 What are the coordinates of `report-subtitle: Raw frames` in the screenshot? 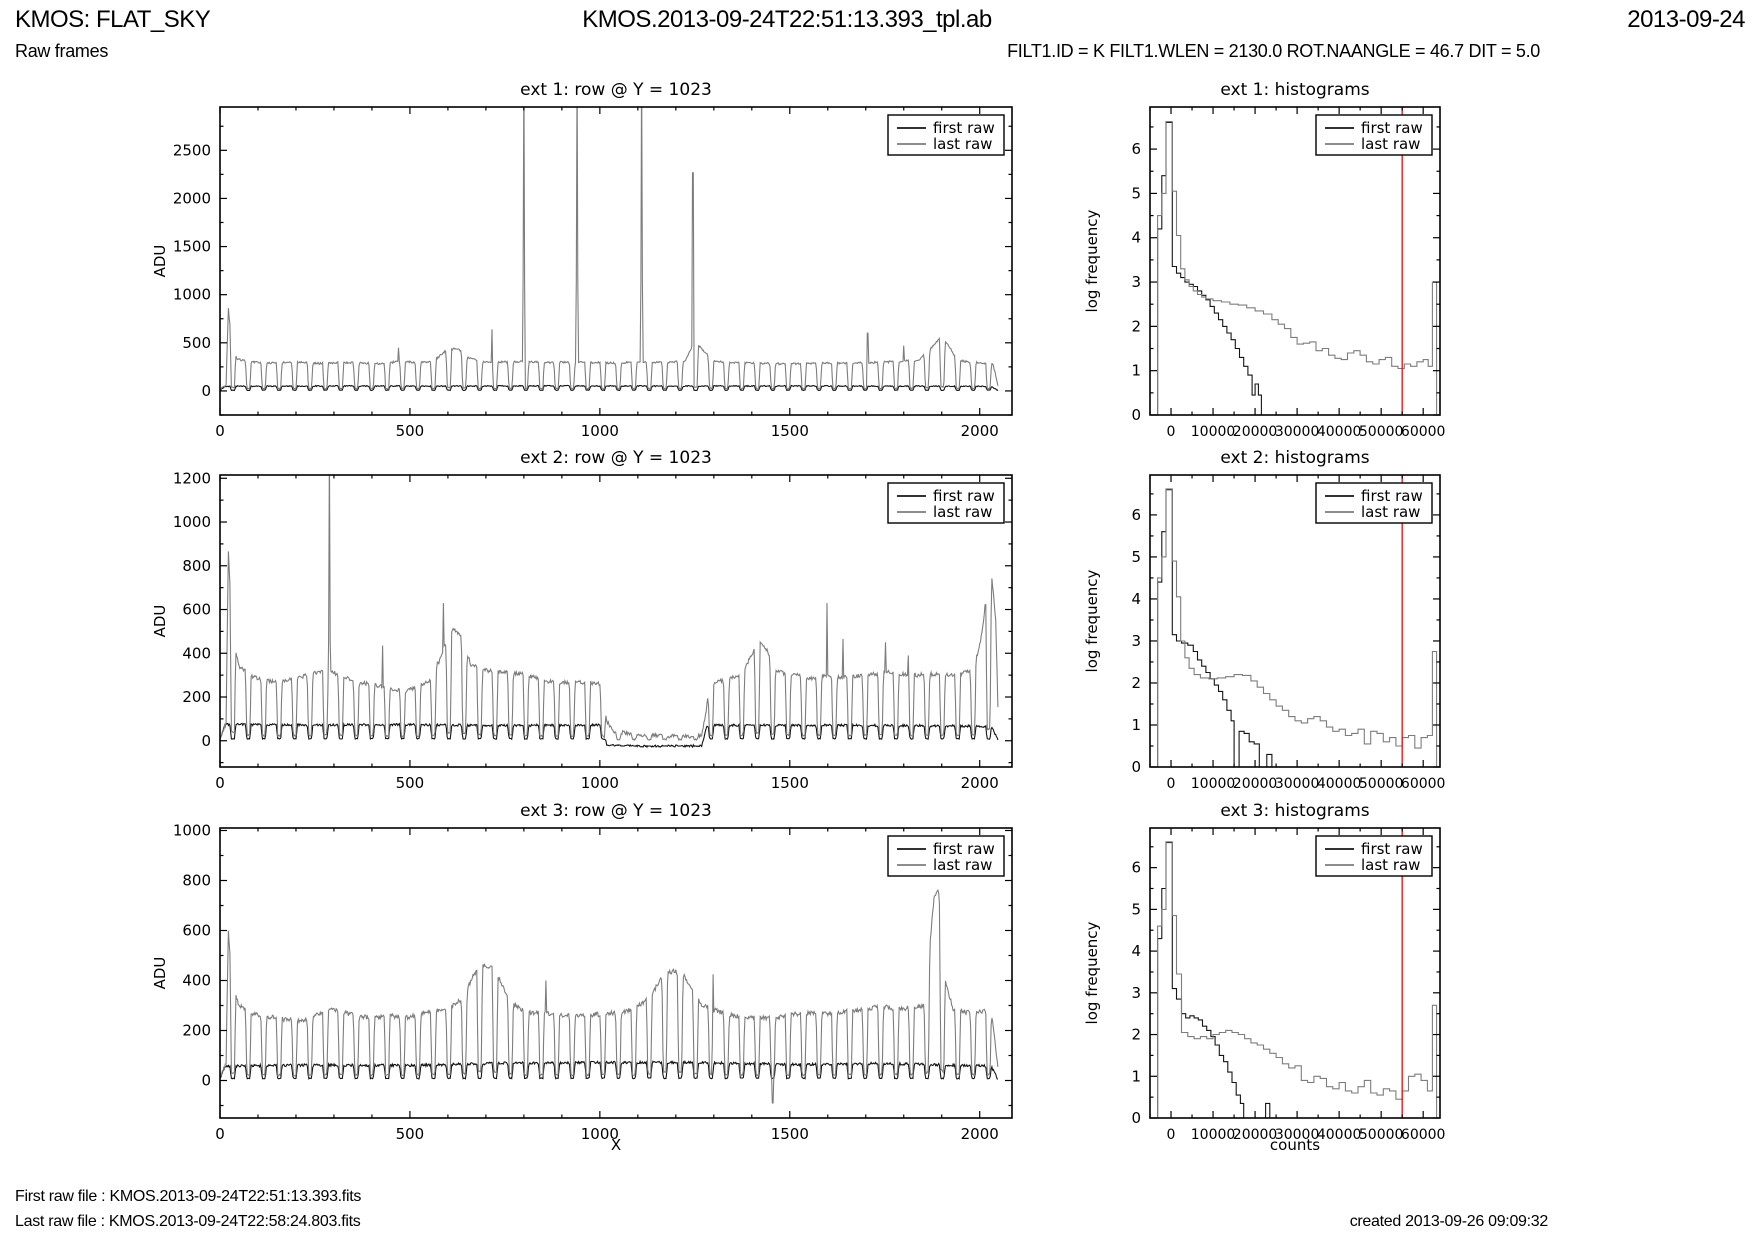 It's located at (62, 51).